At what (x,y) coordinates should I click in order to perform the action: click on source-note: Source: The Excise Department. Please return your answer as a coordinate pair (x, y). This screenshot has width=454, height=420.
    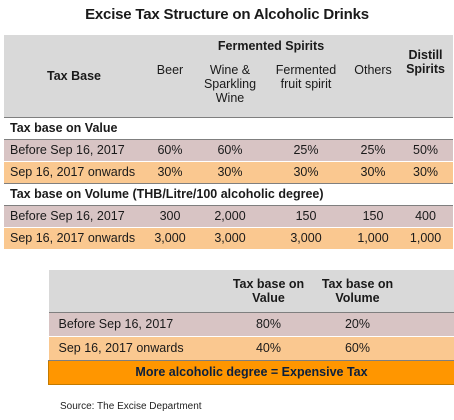
    Looking at the image, I should click on (131, 406).